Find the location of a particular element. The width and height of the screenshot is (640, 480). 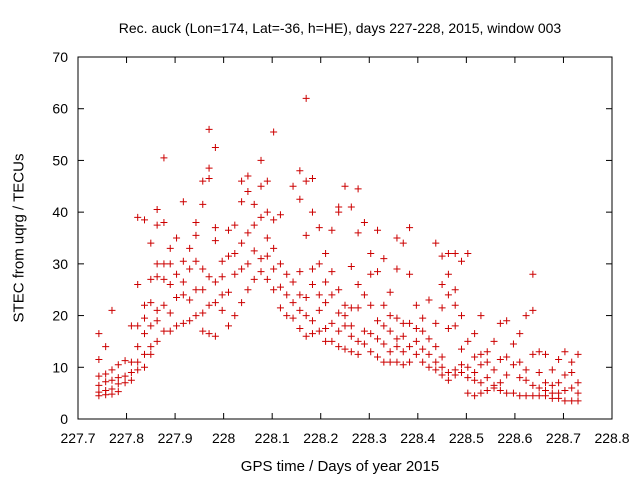

x-axis-label: GPS time / Days of year 2015 is located at coordinates (340, 466).